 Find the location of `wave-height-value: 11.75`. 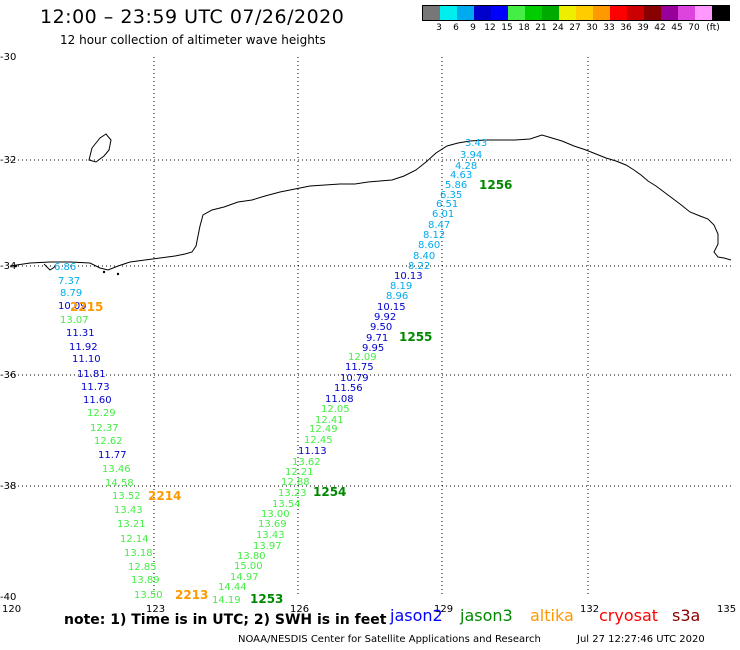

wave-height-value: 11.75 is located at coordinates (359, 367).